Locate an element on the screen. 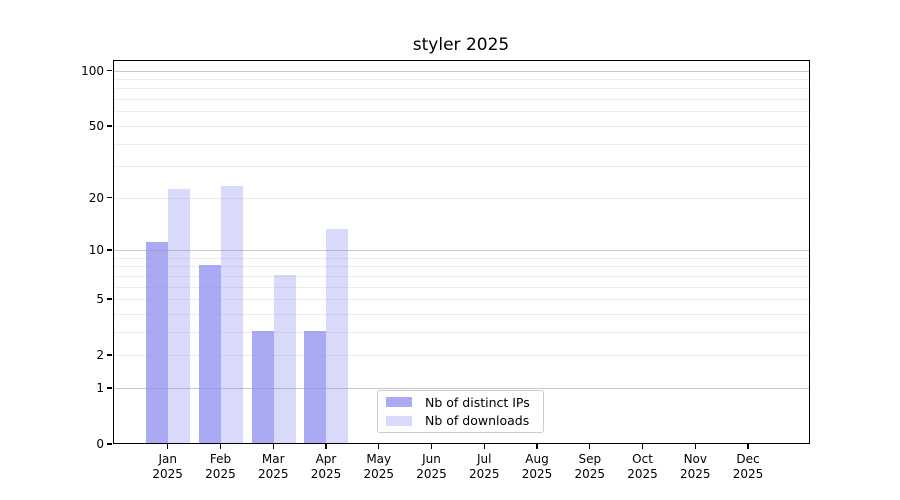  x-tick-label-jan: Jan 2025 is located at coordinates (167, 466).